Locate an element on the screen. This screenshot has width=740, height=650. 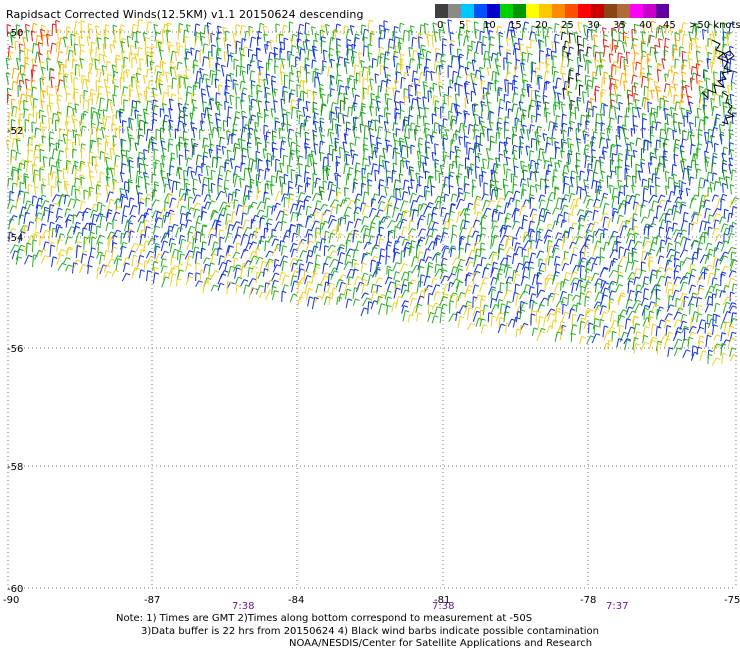
time-labels: 7:38 7:38 7:37 is located at coordinates (430, 606).